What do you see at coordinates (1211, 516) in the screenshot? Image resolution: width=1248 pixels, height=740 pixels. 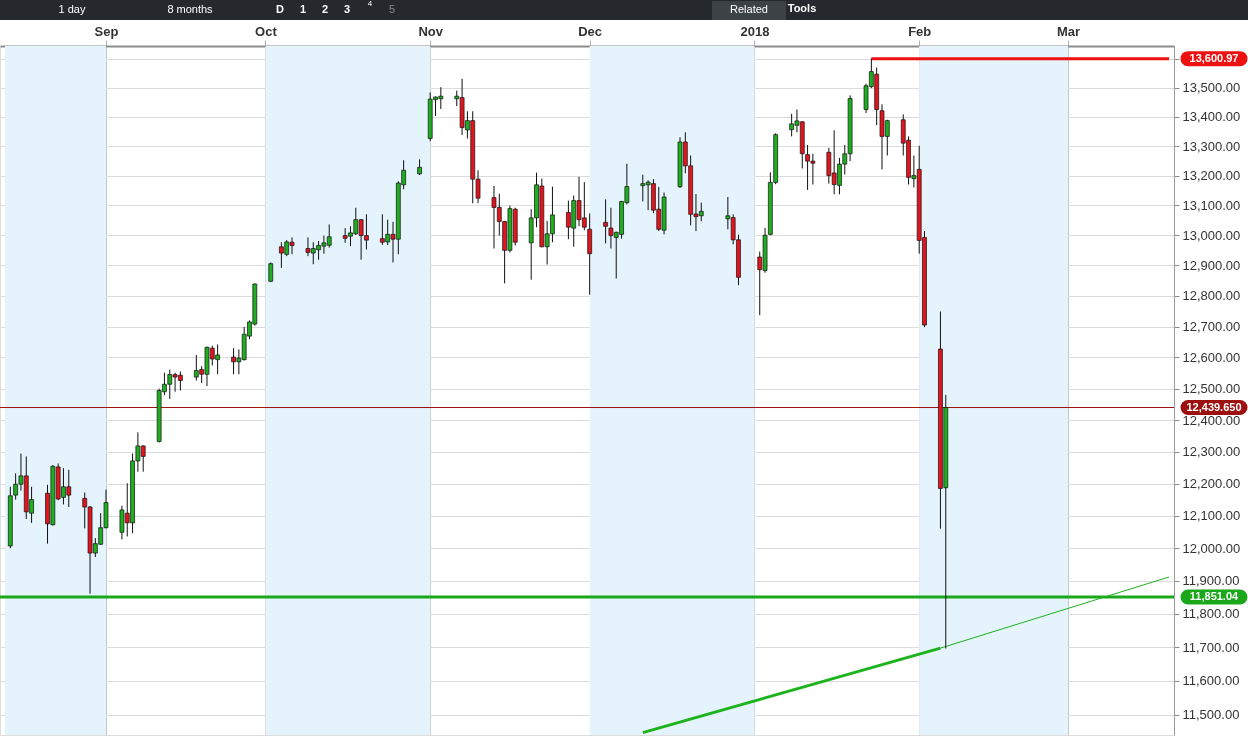 I see `y-tick-label: 12,100.00` at bounding box center [1211, 516].